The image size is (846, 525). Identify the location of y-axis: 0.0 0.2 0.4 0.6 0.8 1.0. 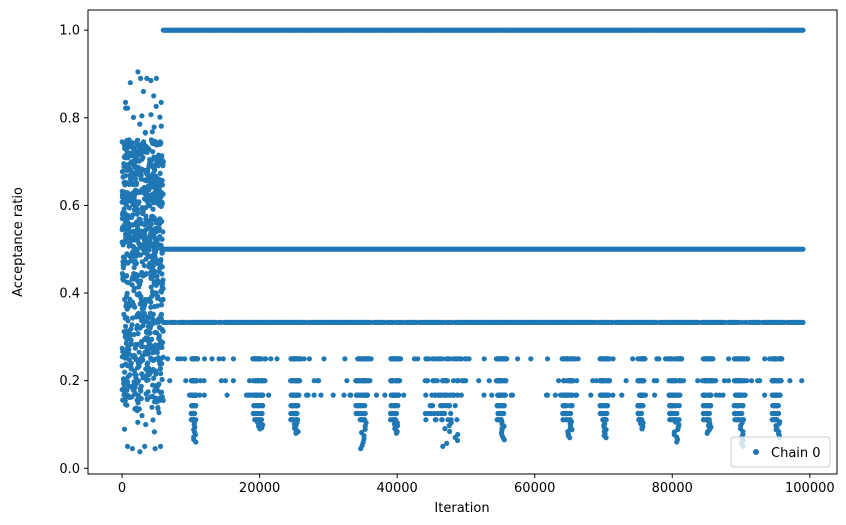
(73, 250).